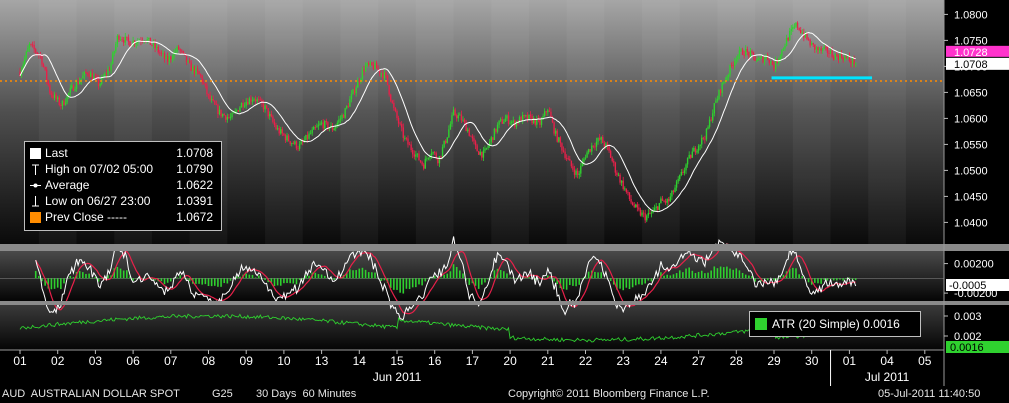  What do you see at coordinates (968, 317) in the screenshot?
I see `atr-tick-label: 0.003` at bounding box center [968, 317].